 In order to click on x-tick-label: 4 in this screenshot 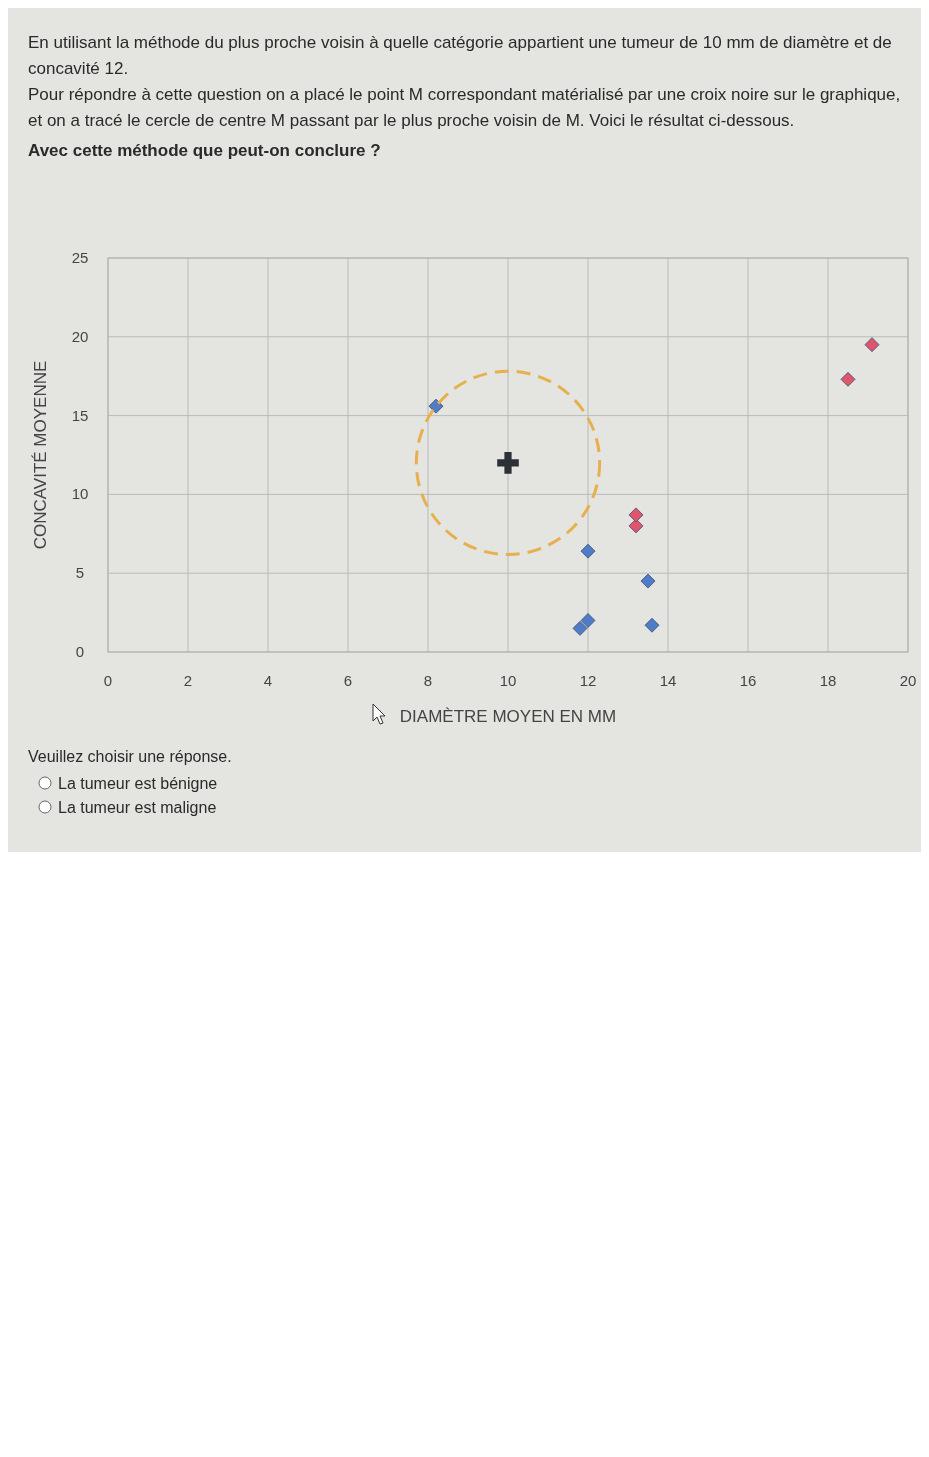, I will do `click(268, 680)`.